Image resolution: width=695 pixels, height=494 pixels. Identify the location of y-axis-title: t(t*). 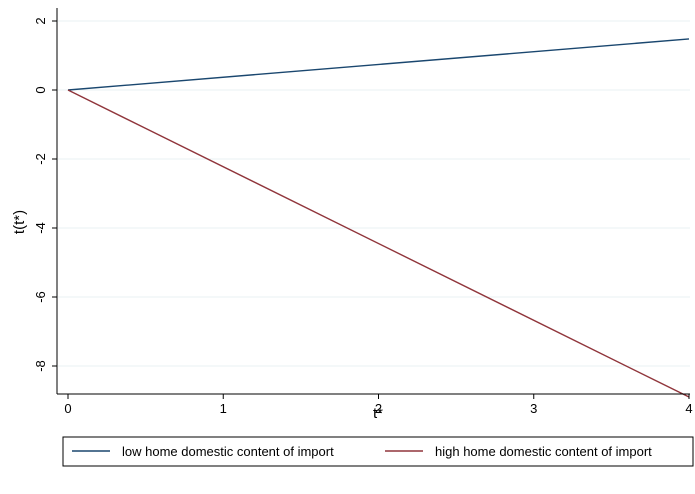
(19, 222).